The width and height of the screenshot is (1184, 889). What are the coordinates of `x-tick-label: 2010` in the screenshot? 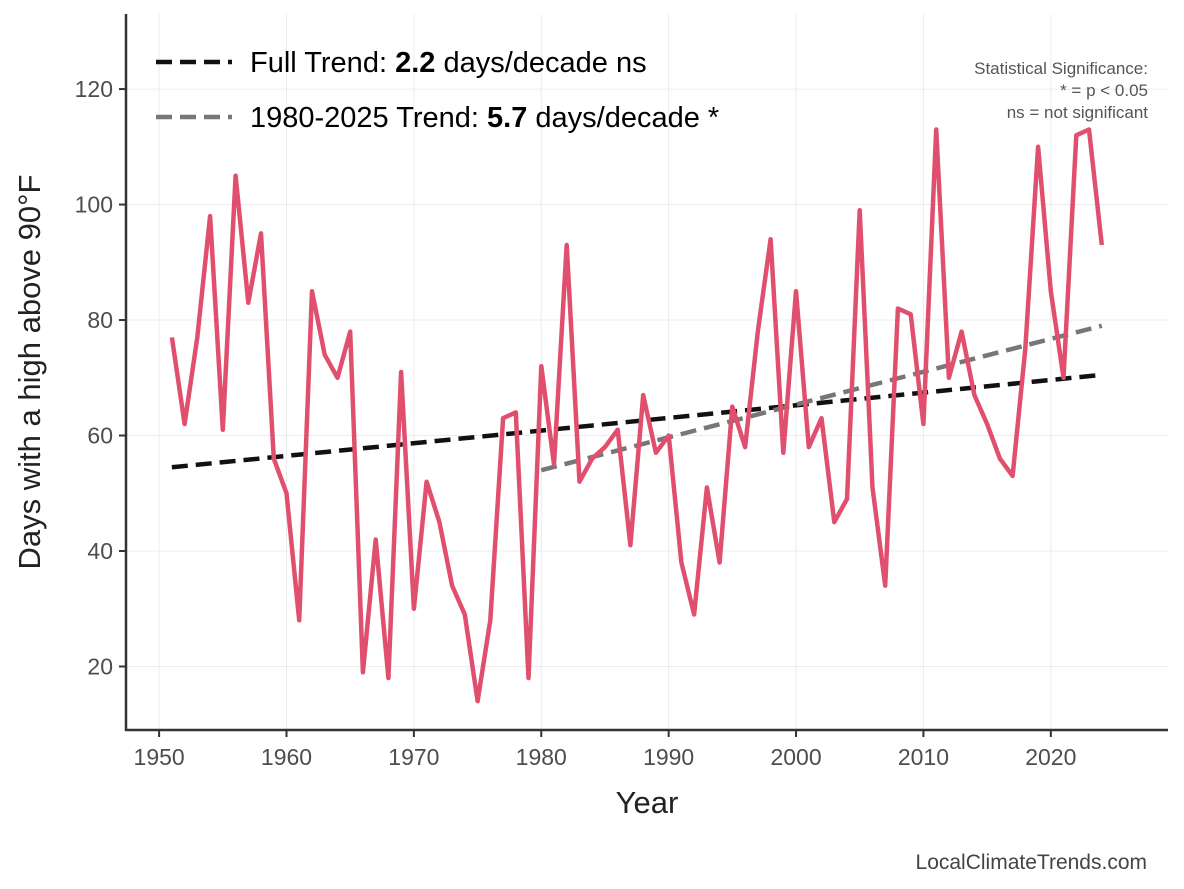 It's located at (923, 757).